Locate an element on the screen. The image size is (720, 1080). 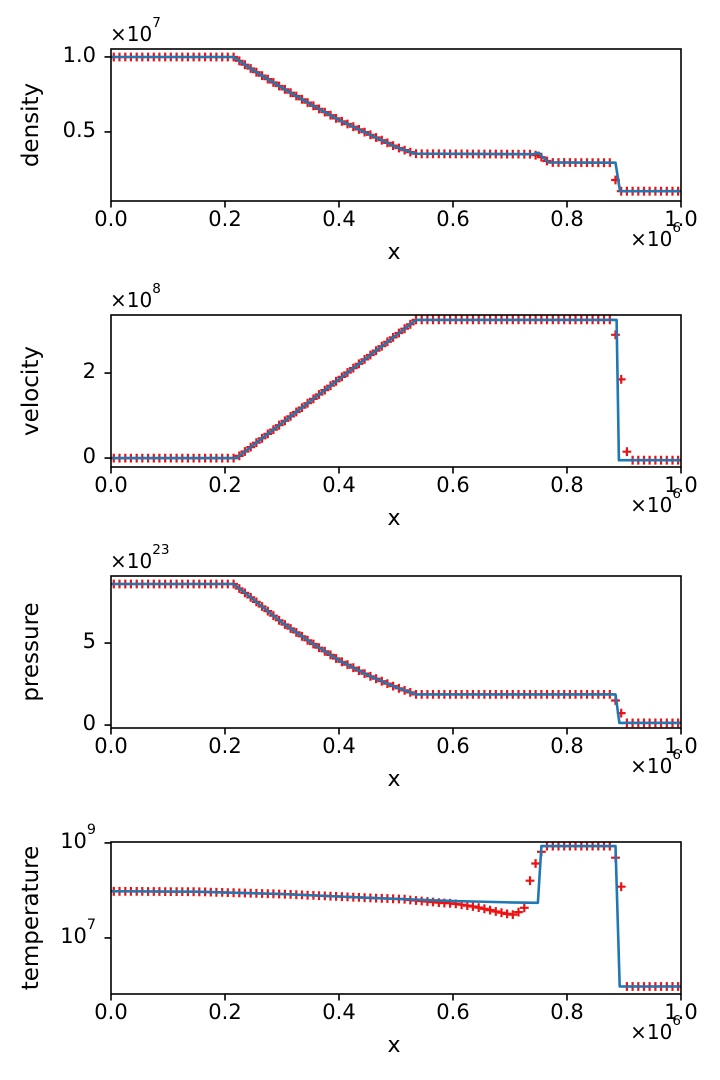
y-tick-label: 1.0 is located at coordinates (79, 54).